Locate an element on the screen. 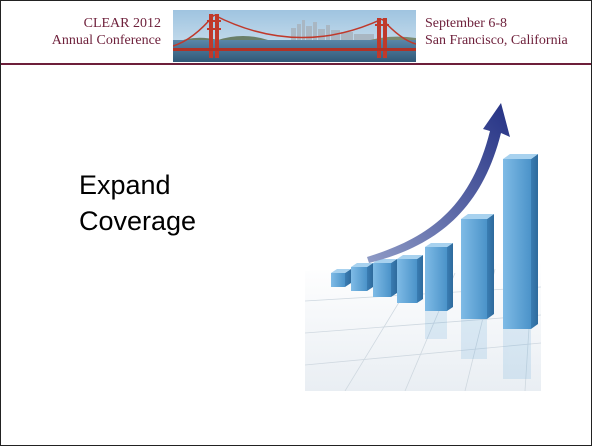 This screenshot has width=592, height=446. conference-subtitle: Annual Conference is located at coordinates (106, 40).